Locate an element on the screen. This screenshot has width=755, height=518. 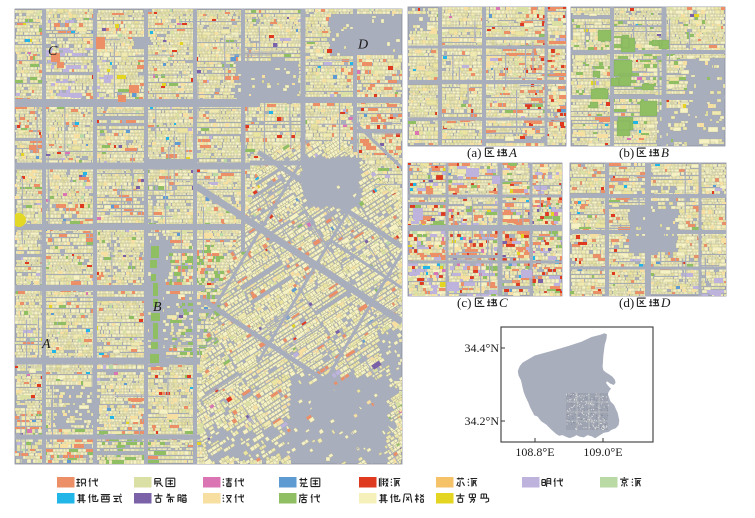
svg-text: 108.8°E is located at coordinates (534, 452).